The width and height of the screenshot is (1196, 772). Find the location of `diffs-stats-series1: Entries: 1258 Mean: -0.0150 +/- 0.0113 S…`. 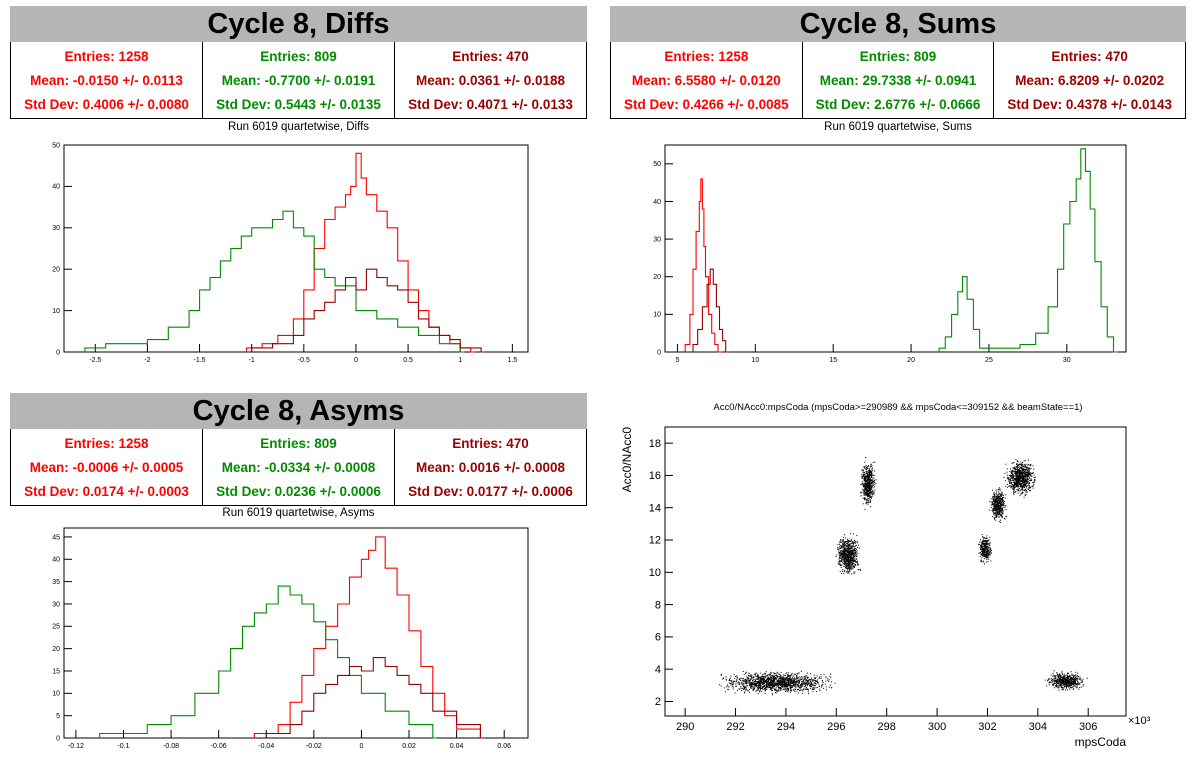

diffs-stats-series1: Entries: 1258 Mean: -0.0150 +/- 0.0113 S… is located at coordinates (107, 80).